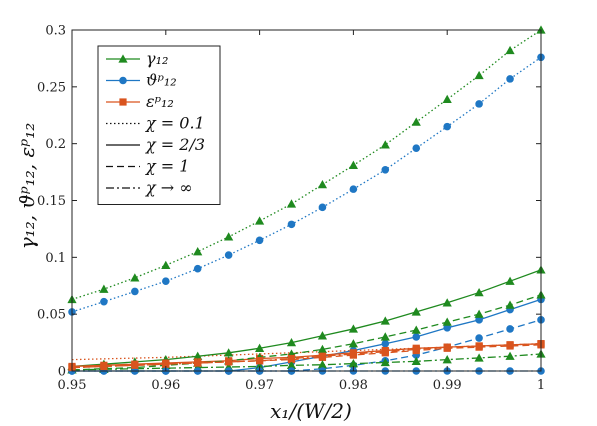  I want to click on legend-box, so click(159, 125).